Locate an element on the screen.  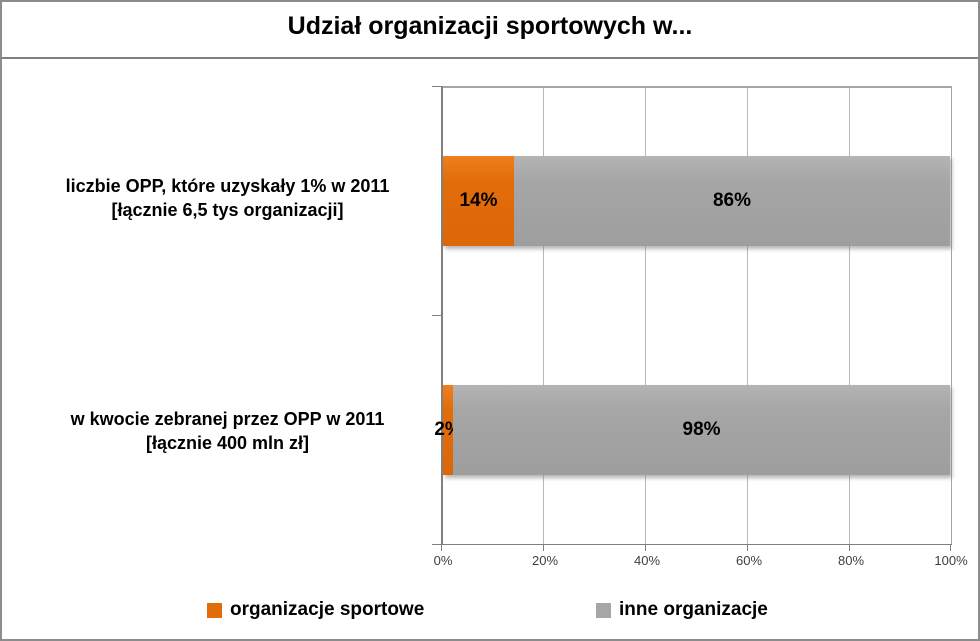
x-axis-label-100: 100% is located at coordinates (951, 560).